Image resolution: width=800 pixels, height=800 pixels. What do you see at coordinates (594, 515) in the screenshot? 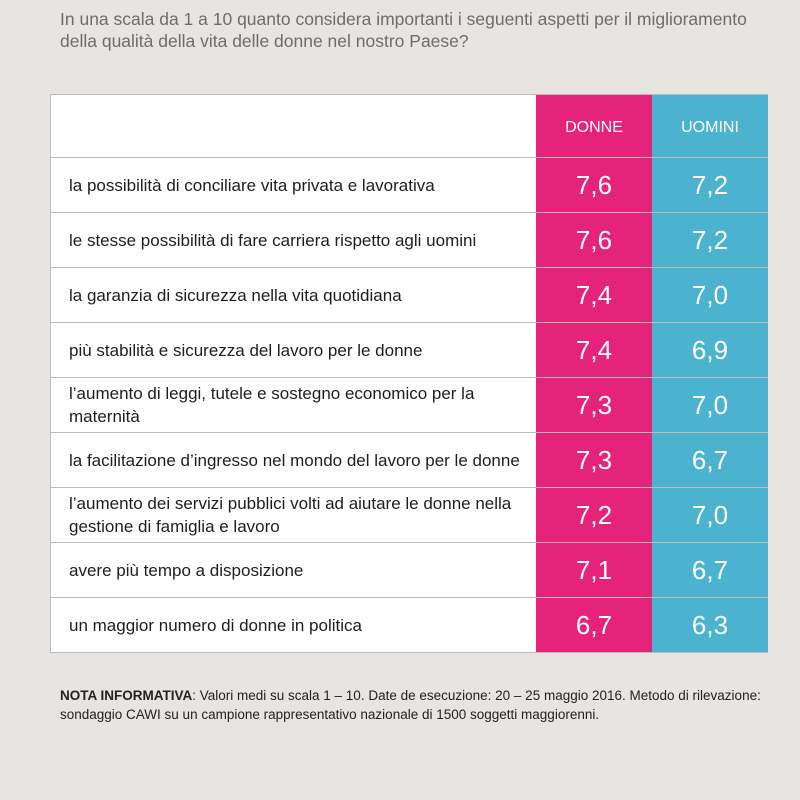
I see `donne-value: 7,2` at bounding box center [594, 515].